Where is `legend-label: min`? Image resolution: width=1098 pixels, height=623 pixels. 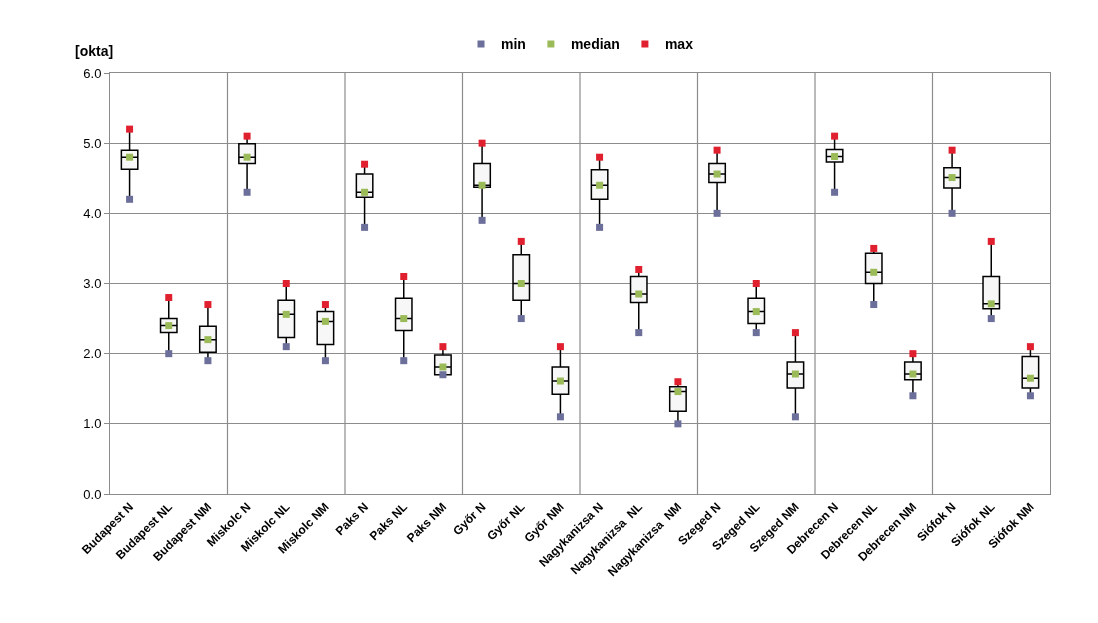
legend-label: min is located at coordinates (513, 44).